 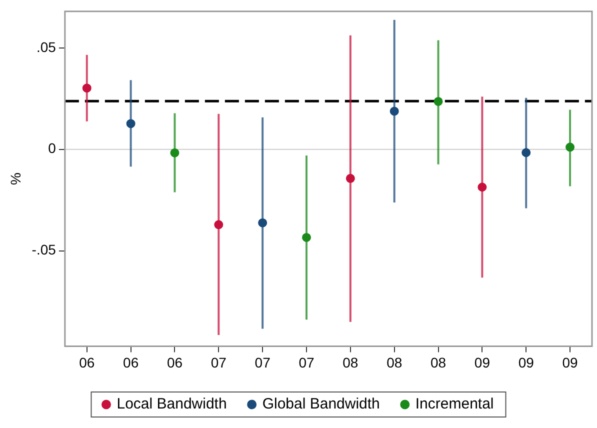 I want to click on legend-label: Local Bandwidth, so click(x=171, y=404).